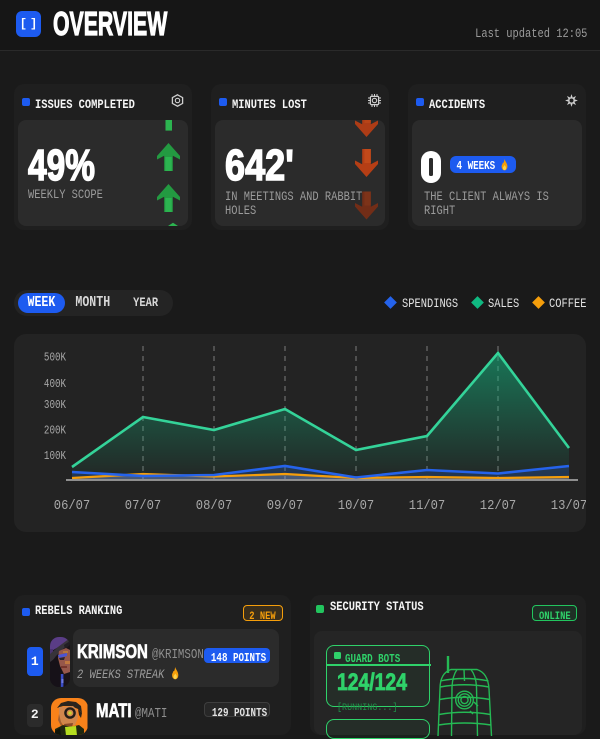 This screenshot has width=600, height=739. What do you see at coordinates (55, 405) in the screenshot?
I see `svg-text: 300K` at bounding box center [55, 405].